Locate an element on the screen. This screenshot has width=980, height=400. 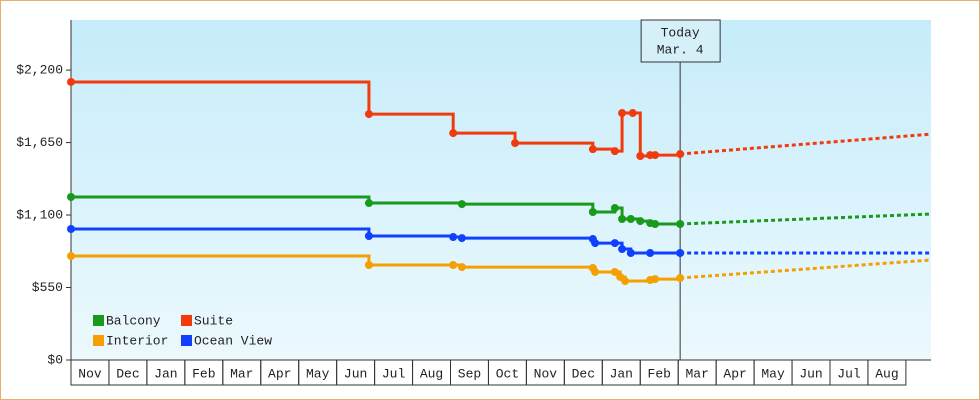
month-cell is located at coordinates (887, 372).